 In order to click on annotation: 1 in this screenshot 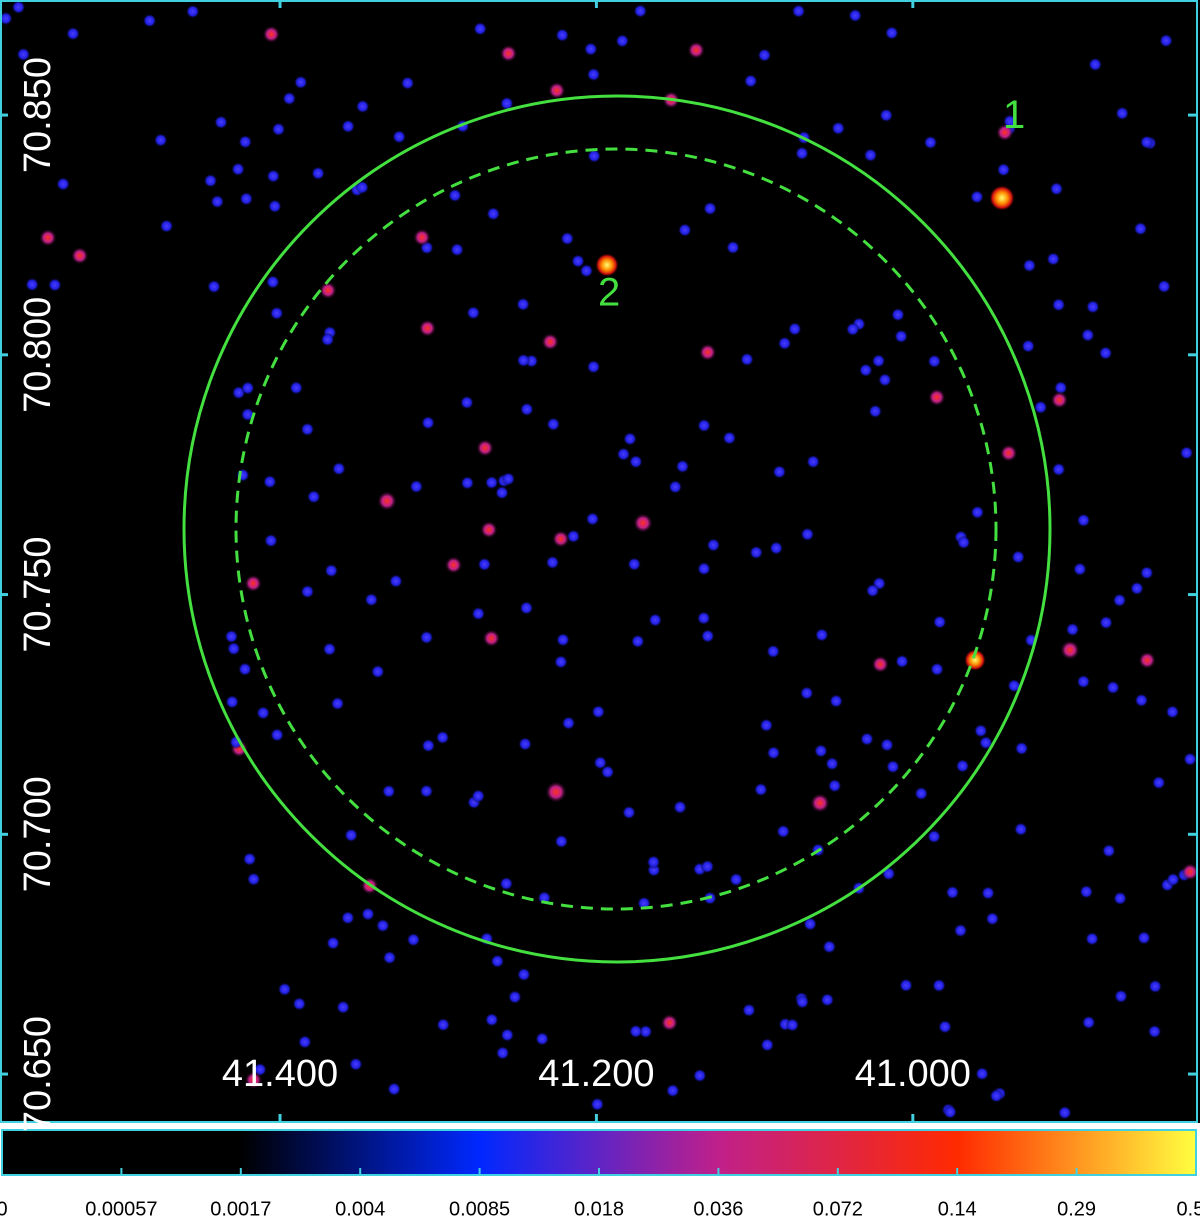, I will do `click(1014, 115)`.